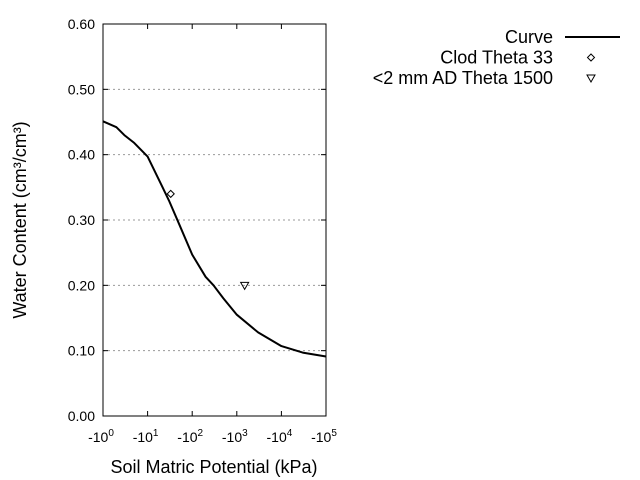 The image size is (640, 480). I want to click on data-point-triangle-down, so click(244, 286).